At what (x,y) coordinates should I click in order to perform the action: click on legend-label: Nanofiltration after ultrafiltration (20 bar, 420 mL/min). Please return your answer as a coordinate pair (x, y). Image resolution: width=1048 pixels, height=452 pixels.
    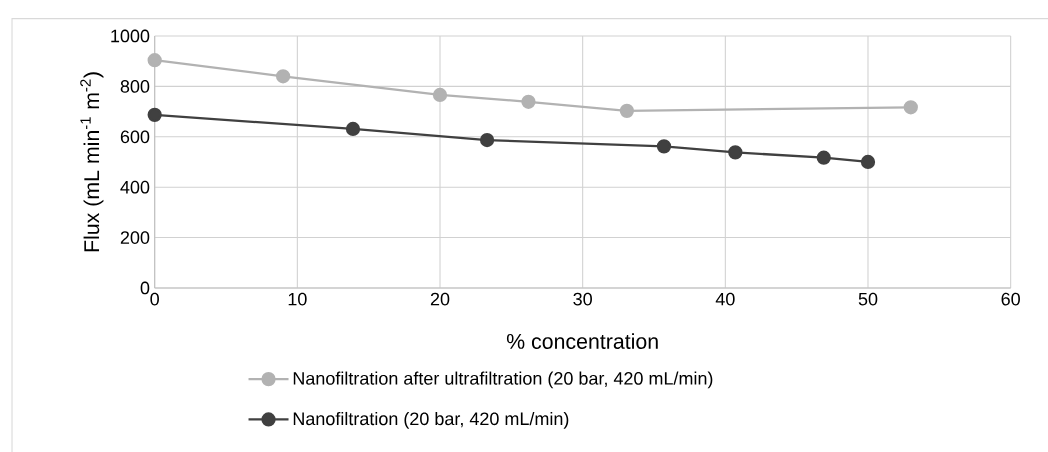
    Looking at the image, I should click on (503, 380).